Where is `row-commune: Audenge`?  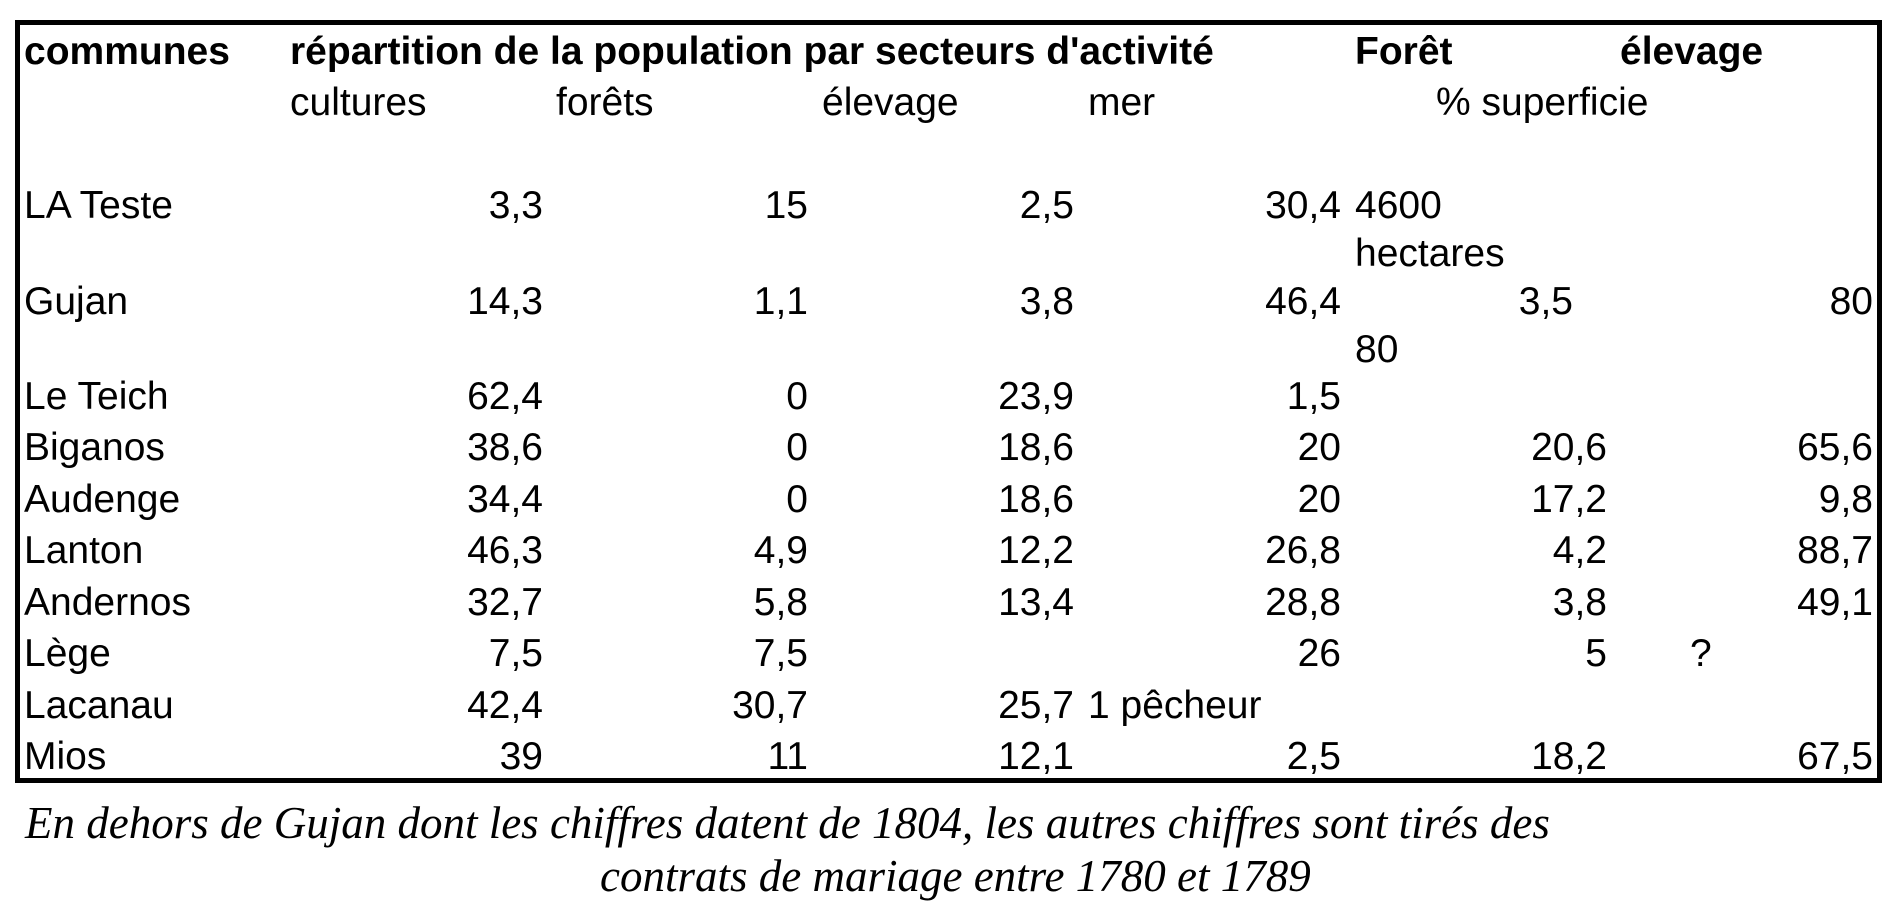
row-commune: Audenge is located at coordinates (102, 499).